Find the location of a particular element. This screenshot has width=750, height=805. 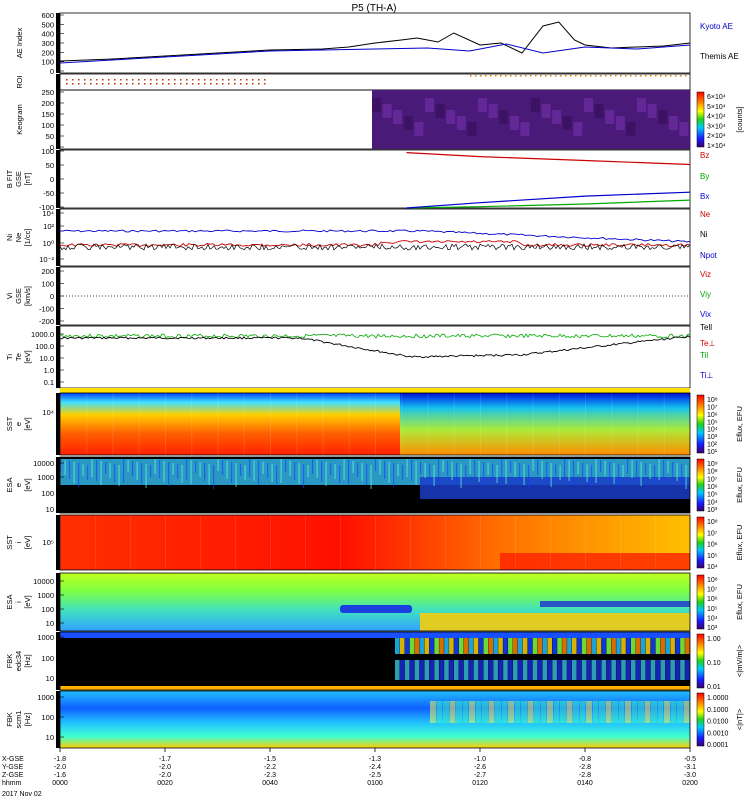

ae-ytick-label: 300 is located at coordinates (47, 43).